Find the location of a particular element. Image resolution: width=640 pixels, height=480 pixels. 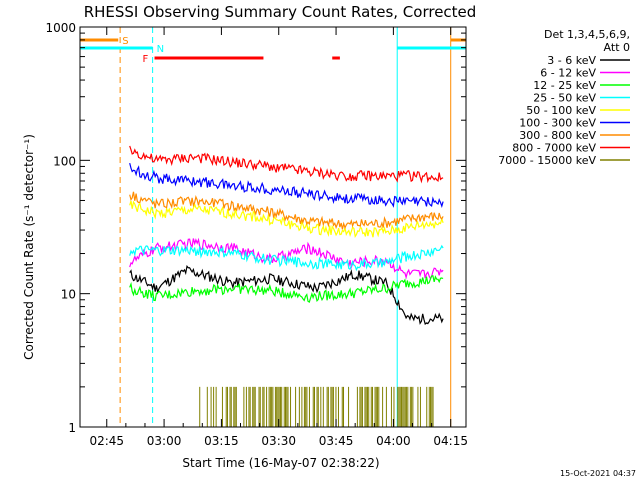

legend-entry-label: 100 - 300 keV is located at coordinates (557, 123).